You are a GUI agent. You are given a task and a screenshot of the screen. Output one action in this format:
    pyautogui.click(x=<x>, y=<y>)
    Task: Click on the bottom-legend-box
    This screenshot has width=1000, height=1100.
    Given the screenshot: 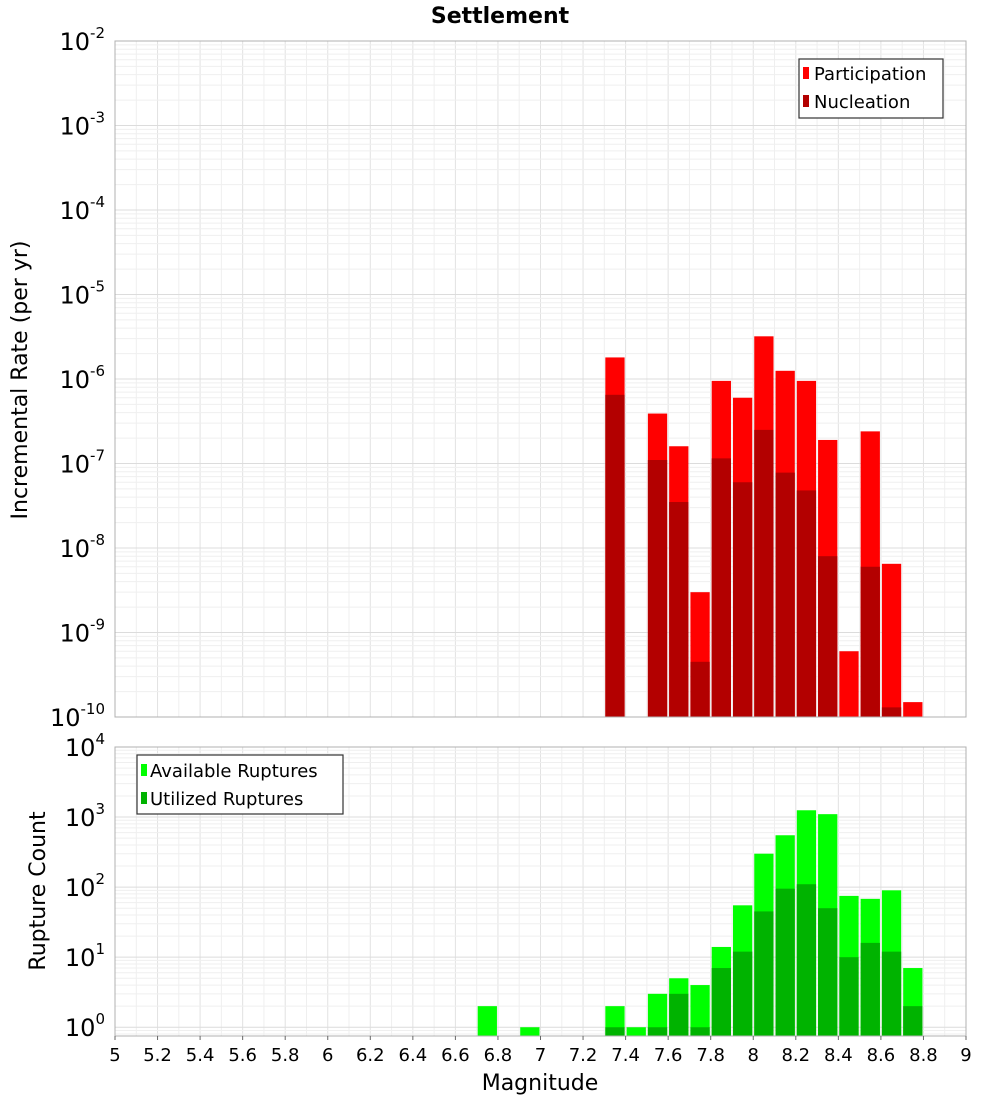 What is the action you would take?
    pyautogui.click(x=240, y=784)
    